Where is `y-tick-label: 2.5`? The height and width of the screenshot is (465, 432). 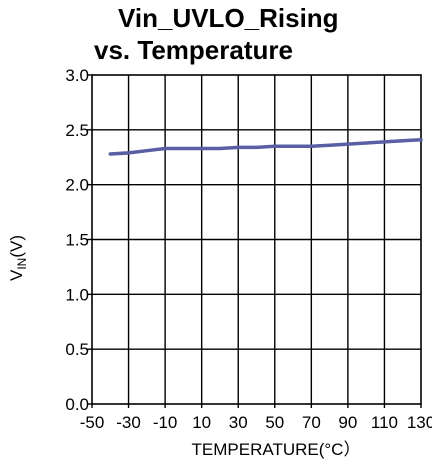
y-tick-label: 2.5 is located at coordinates (77, 130).